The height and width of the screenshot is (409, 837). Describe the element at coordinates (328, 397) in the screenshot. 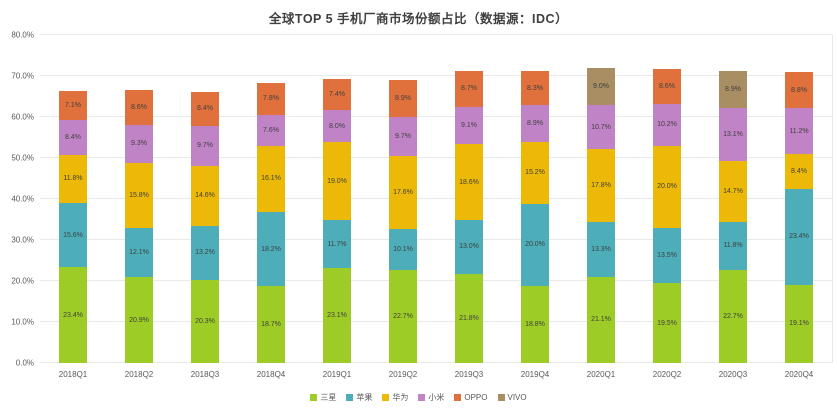

I see `legend-label-samsung: 三星` at that location.